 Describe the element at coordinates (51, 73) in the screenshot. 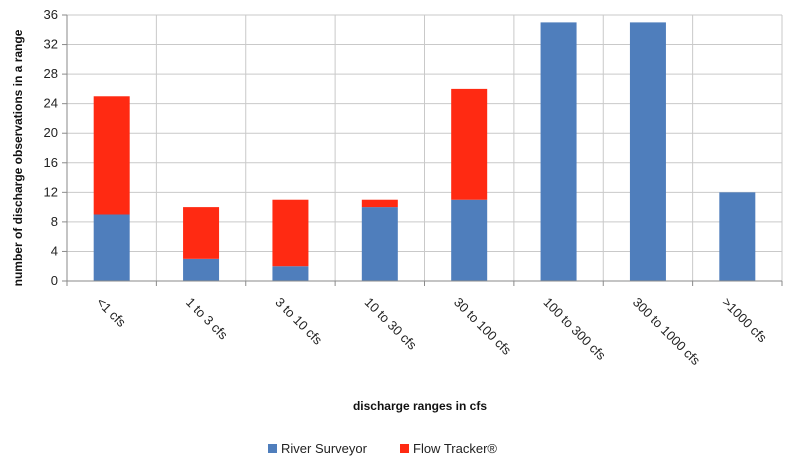

I see `y-tick-label: 28` at that location.